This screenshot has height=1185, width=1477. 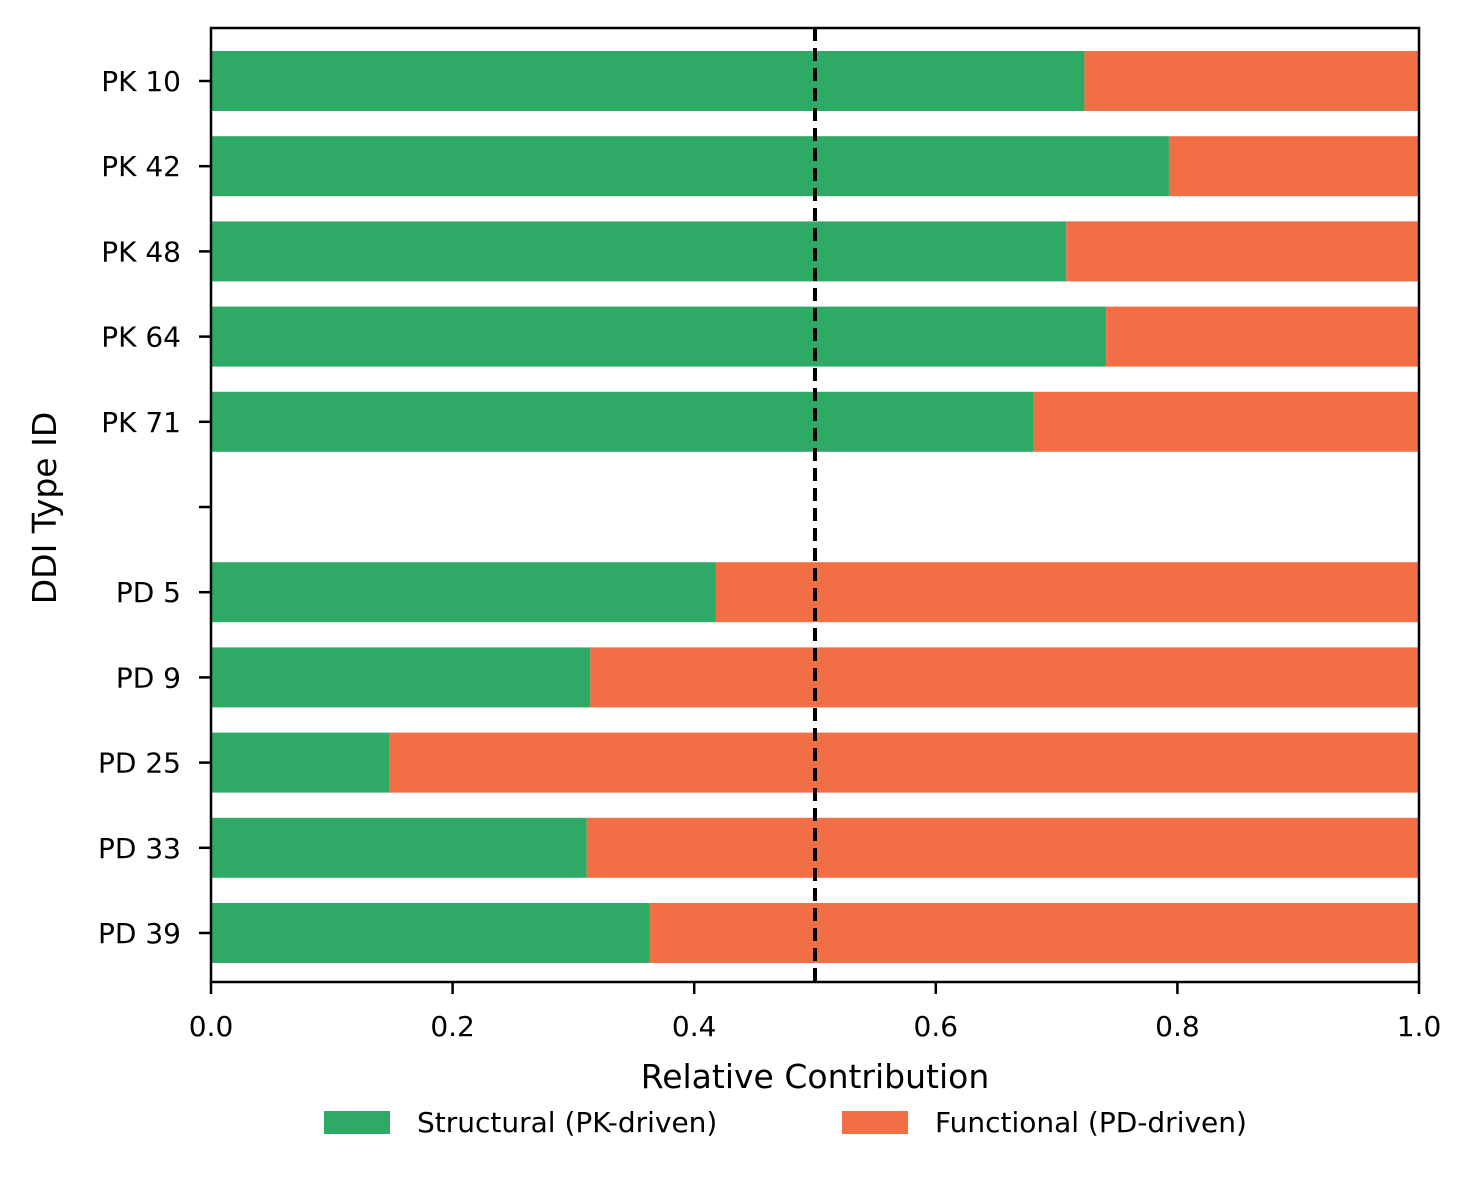 I want to click on x-tick-label: 1.0, so click(x=1419, y=1026).